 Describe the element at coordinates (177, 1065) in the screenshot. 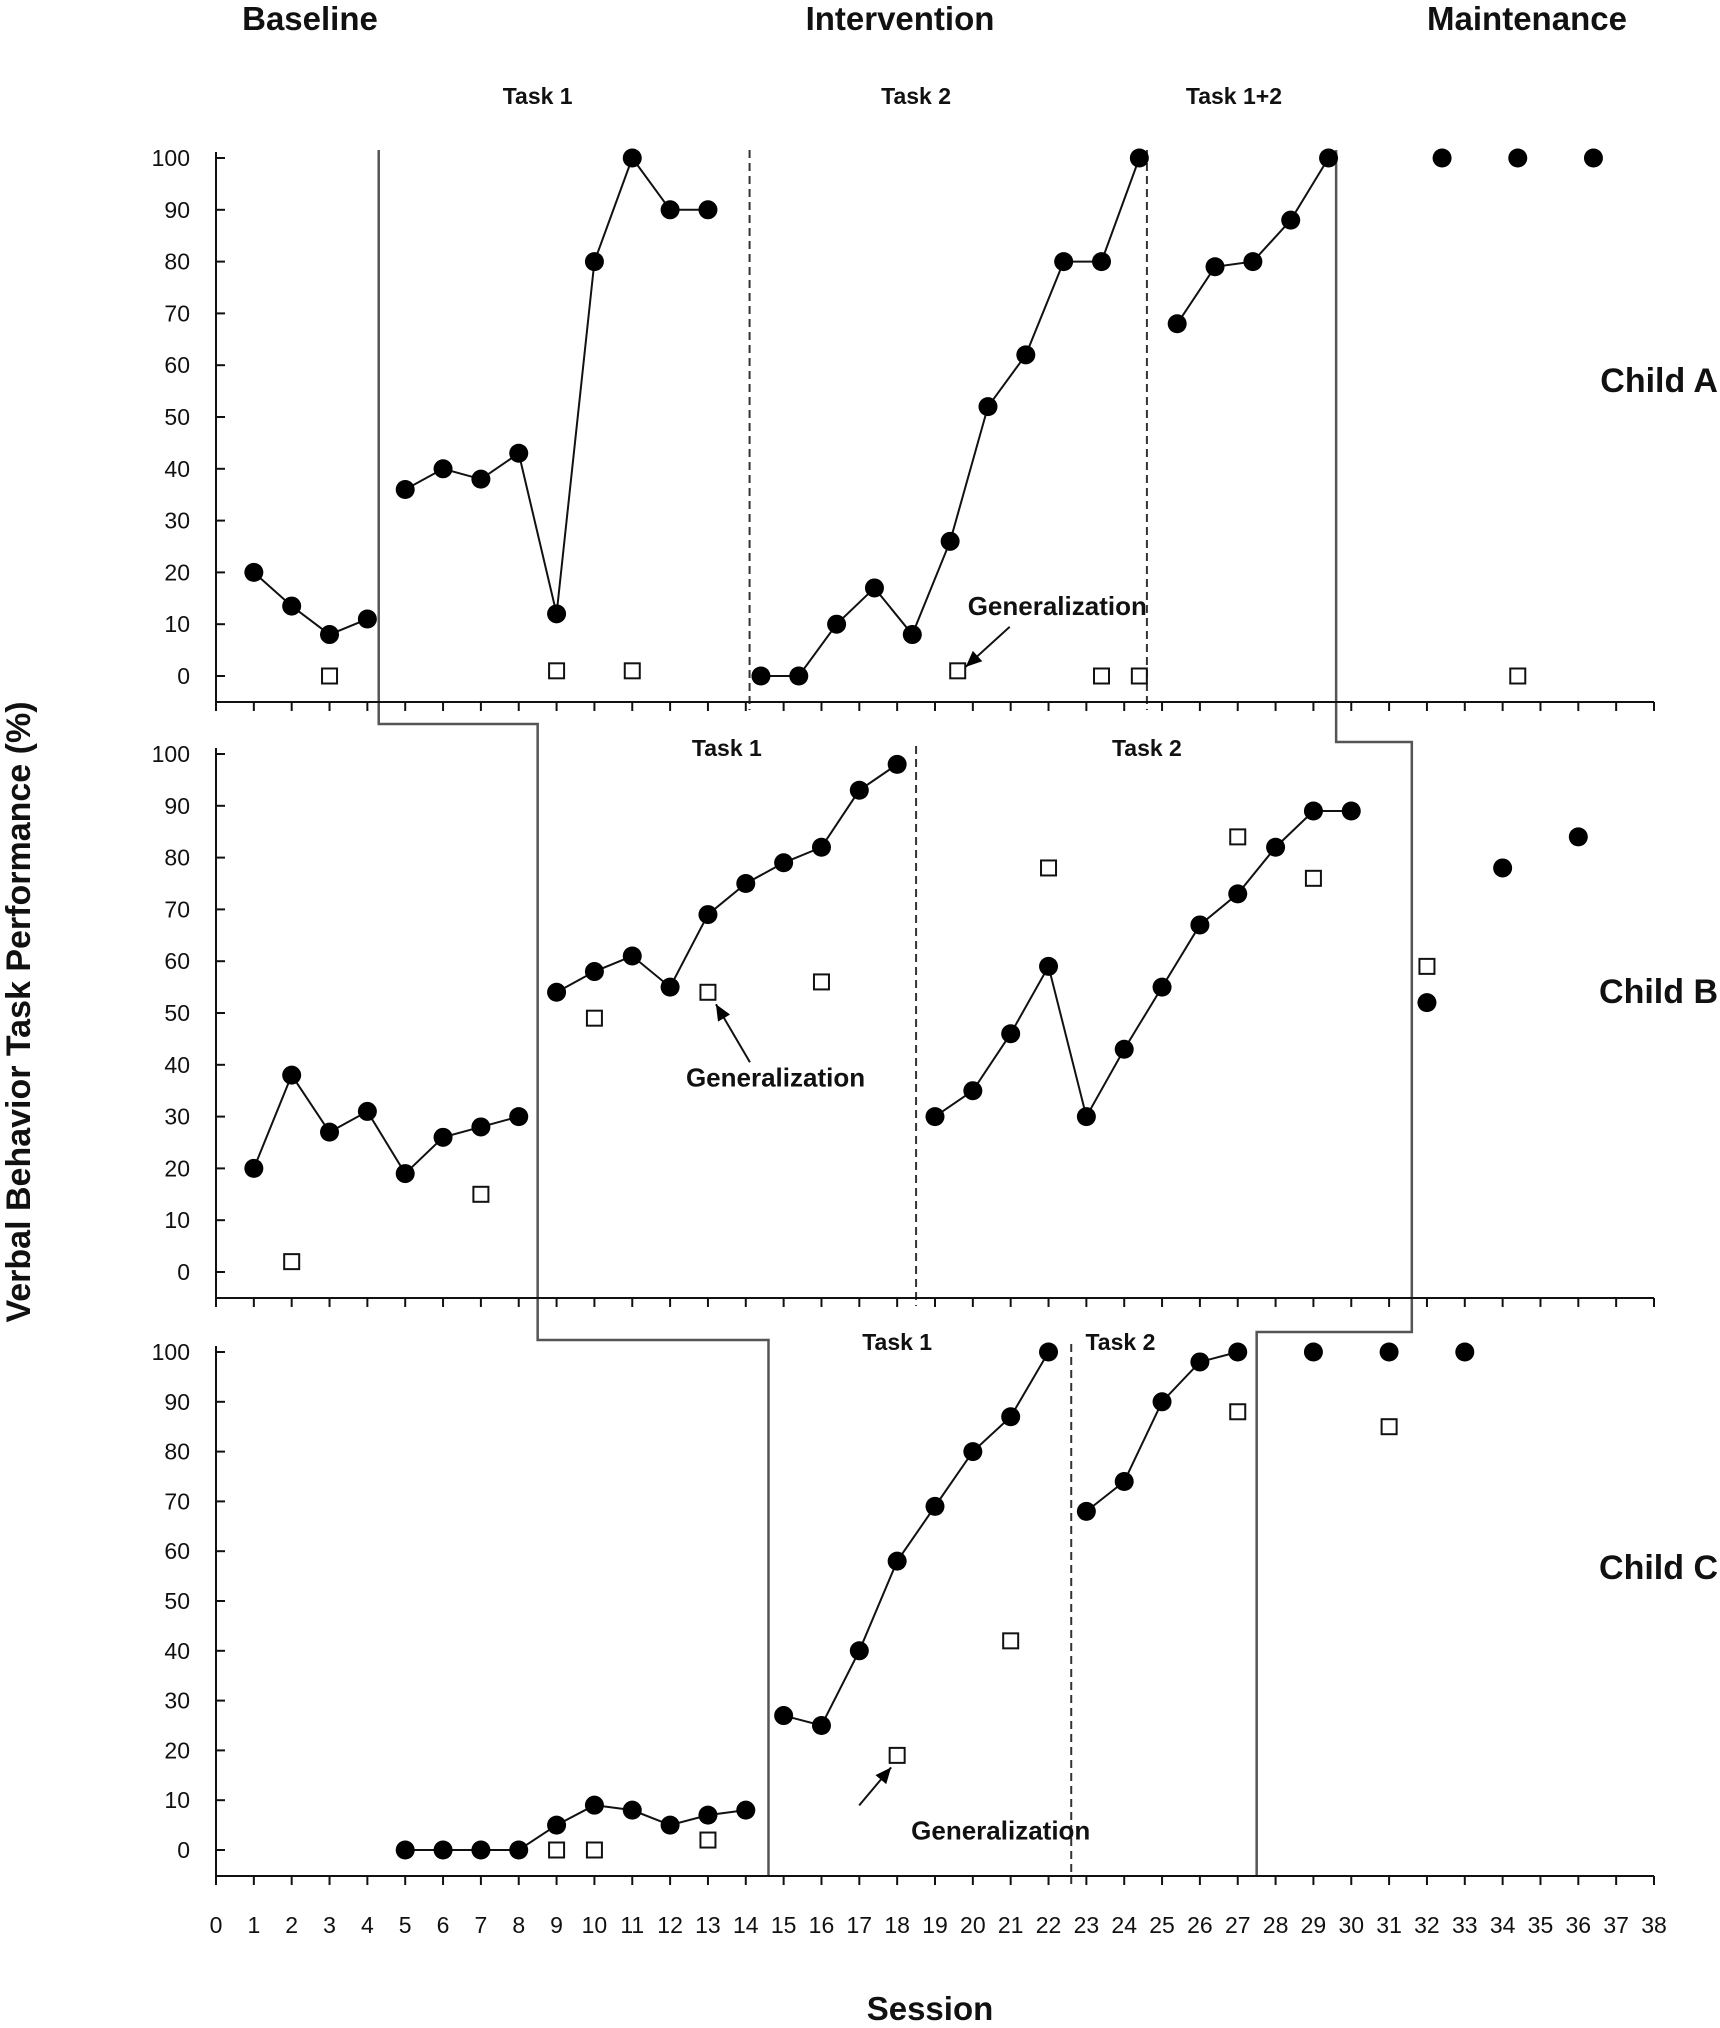

I see `panel-2-y-tick-label: 40` at that location.